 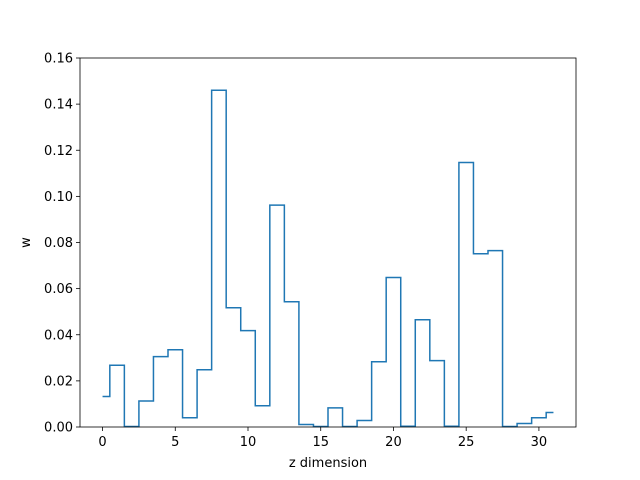 I want to click on y-axis-ticks: 0.00 0.02 0.04 0.06 0.08 0.10 0.12 0.14 0.16, so click(x=62, y=244).